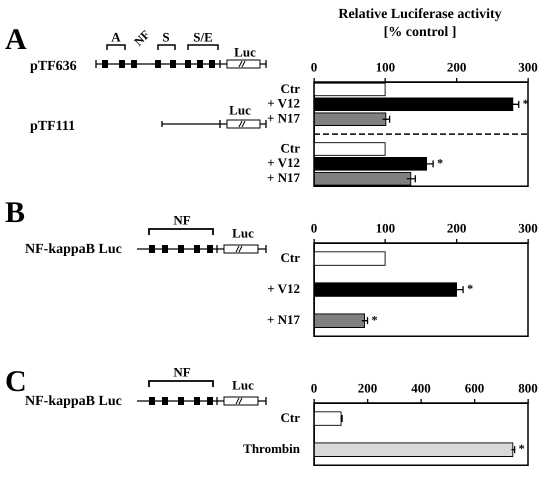 Image resolution: width=544 pixels, height=482 pixels. What do you see at coordinates (53, 66) in the screenshot?
I see `text: pTF636` at bounding box center [53, 66].